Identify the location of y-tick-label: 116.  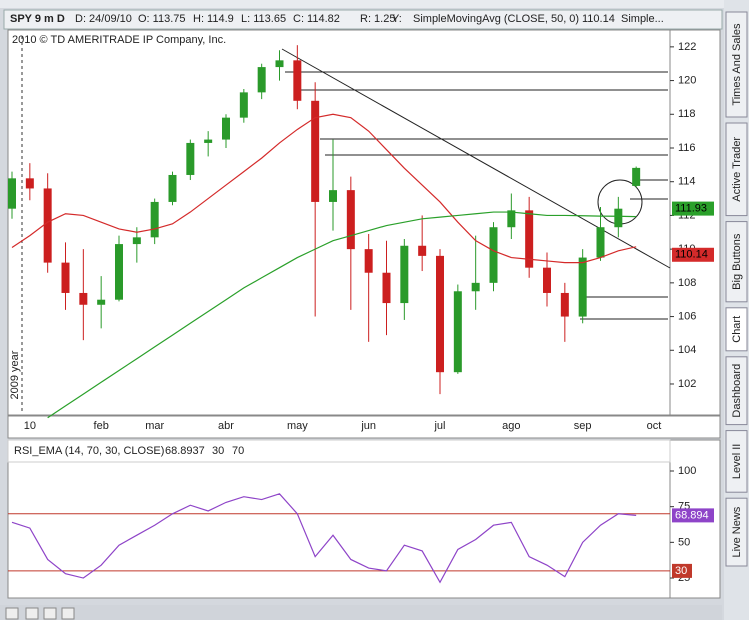
(687, 148).